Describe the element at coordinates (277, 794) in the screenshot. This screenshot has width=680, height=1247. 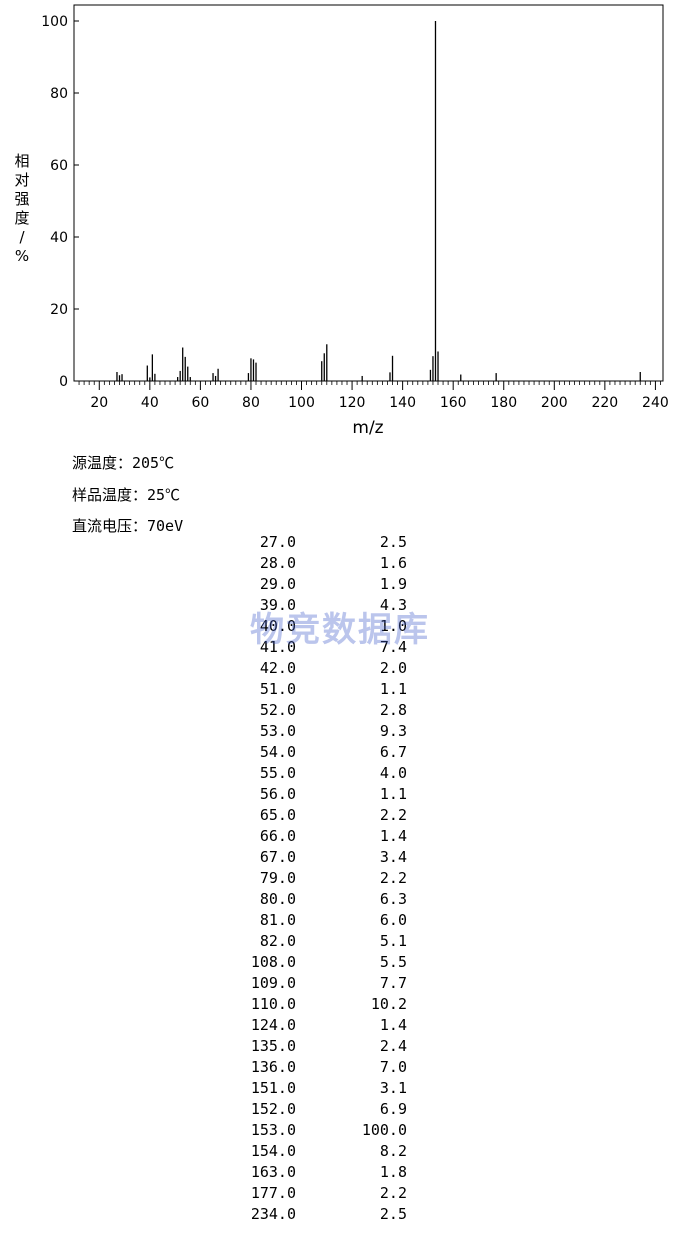
I see `mz-value: 56.0` at that location.